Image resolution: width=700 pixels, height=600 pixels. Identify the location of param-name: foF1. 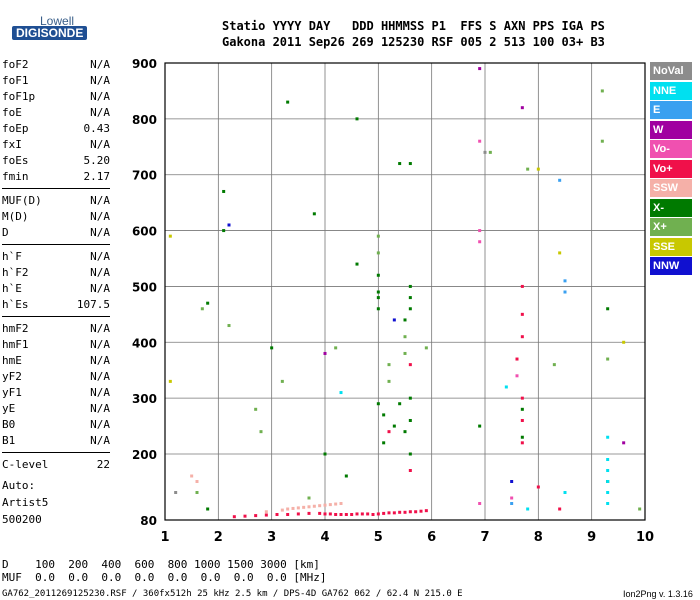
(15, 80).